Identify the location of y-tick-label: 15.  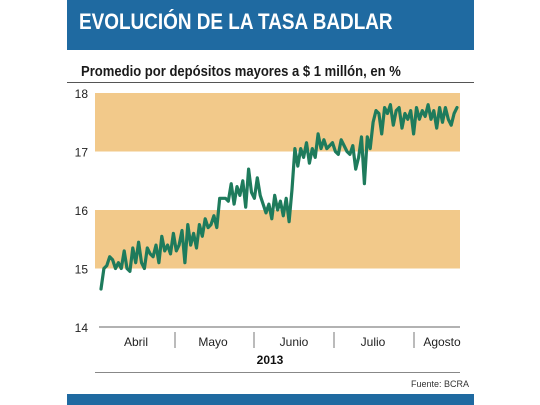
(82, 270).